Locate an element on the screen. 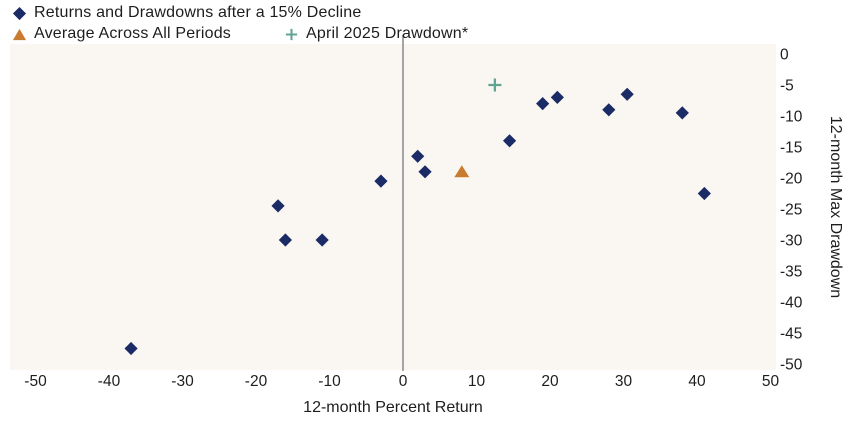  data-point-plus is located at coordinates (495, 85).